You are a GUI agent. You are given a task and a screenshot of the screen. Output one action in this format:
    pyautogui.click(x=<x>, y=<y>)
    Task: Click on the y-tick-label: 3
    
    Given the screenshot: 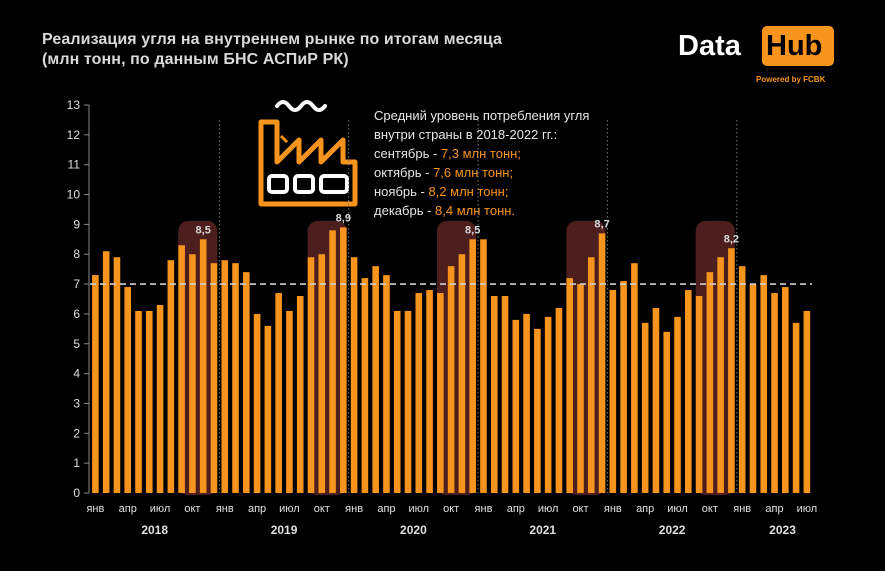 What is the action you would take?
    pyautogui.click(x=76, y=403)
    